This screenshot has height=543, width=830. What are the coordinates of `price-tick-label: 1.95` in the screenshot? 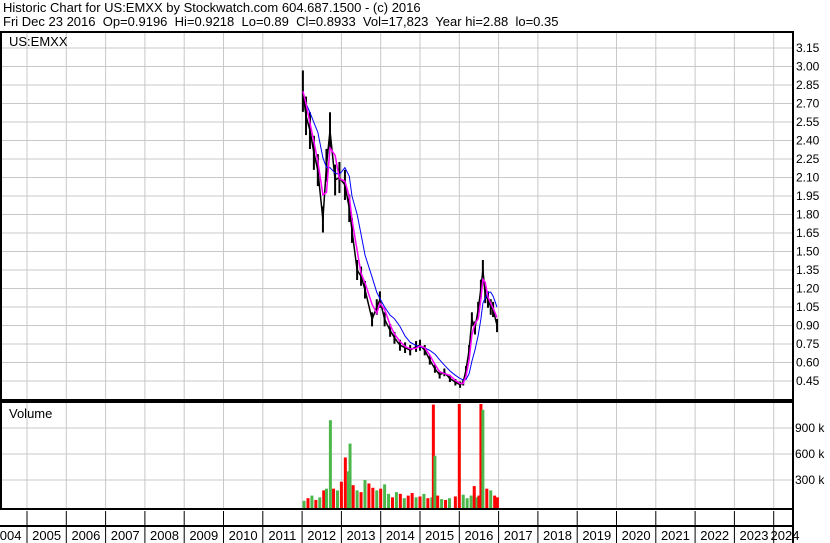 It's located at (808, 196).